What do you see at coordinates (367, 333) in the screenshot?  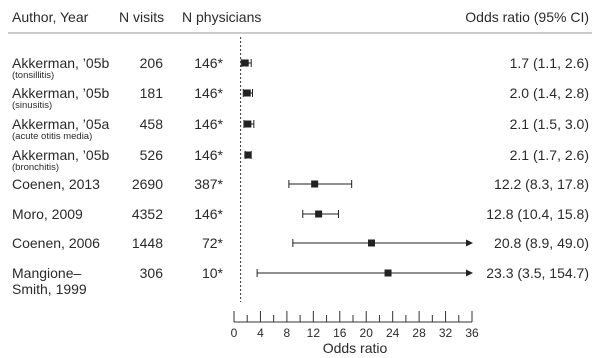 I see `x-tick-label: 20` at bounding box center [367, 333].